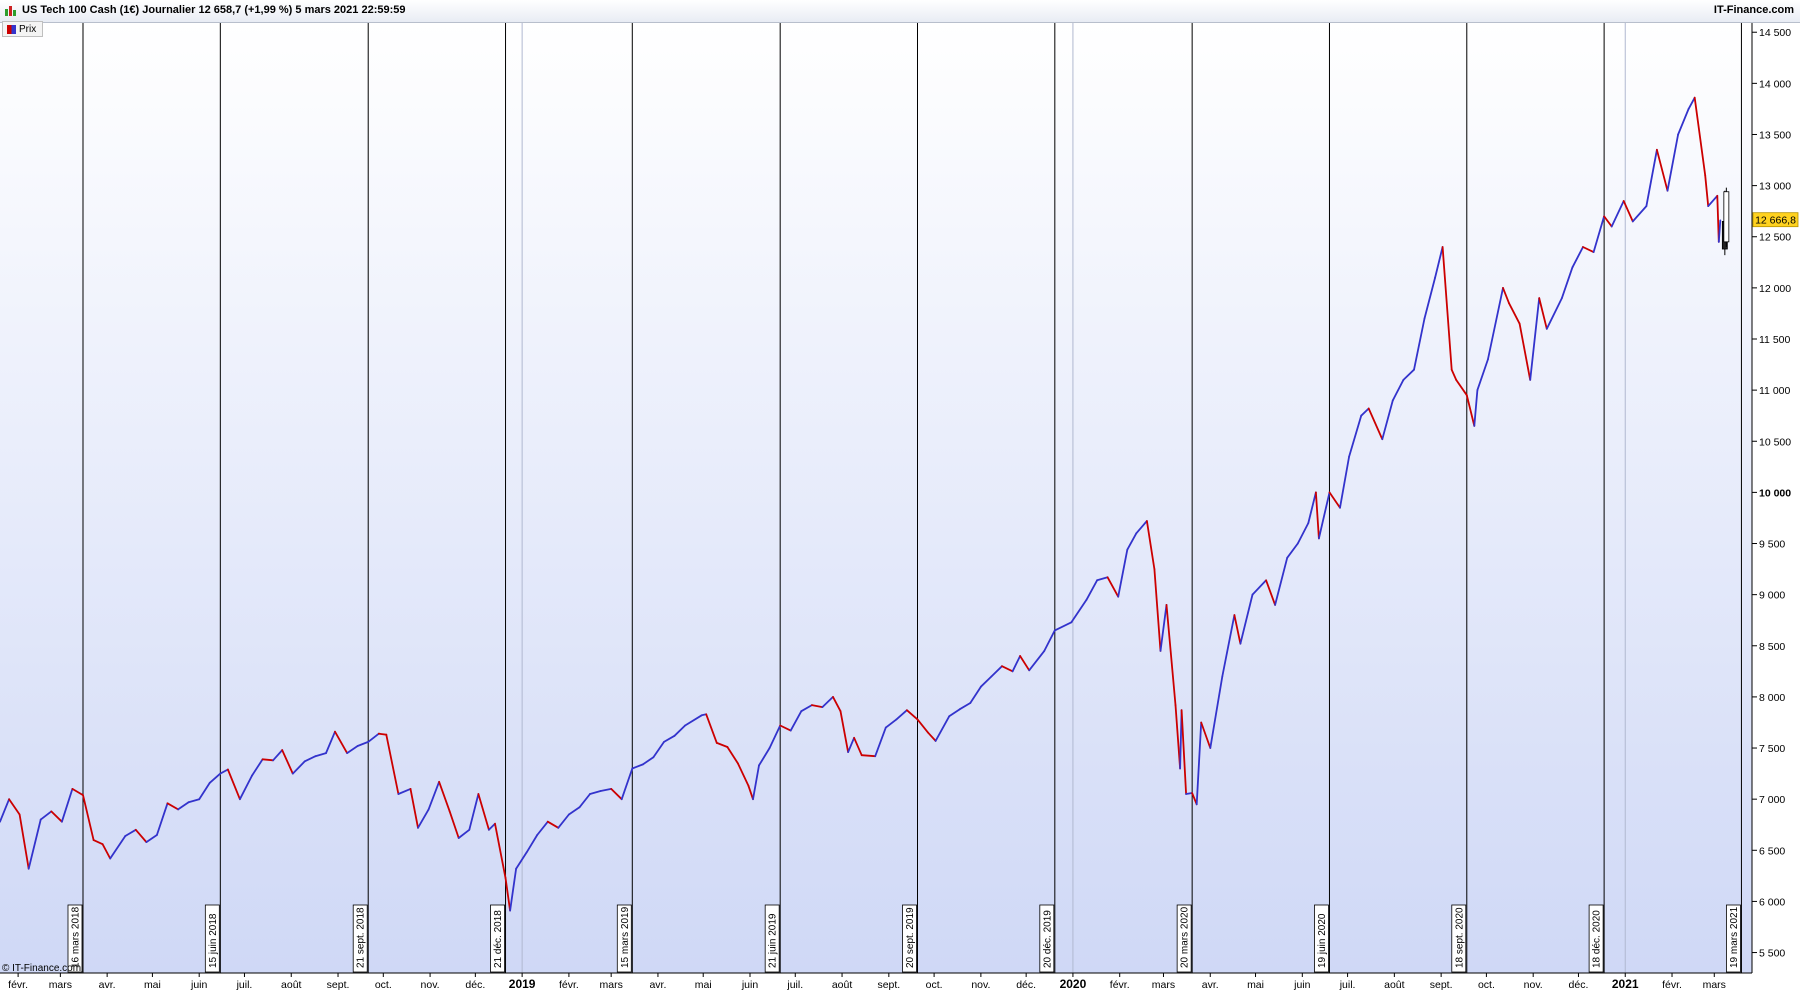 Image resolution: width=1800 pixels, height=992 pixels. Describe the element at coordinates (1753, 10) in the screenshot. I see `brand-link: IT-Finance.com` at that location.